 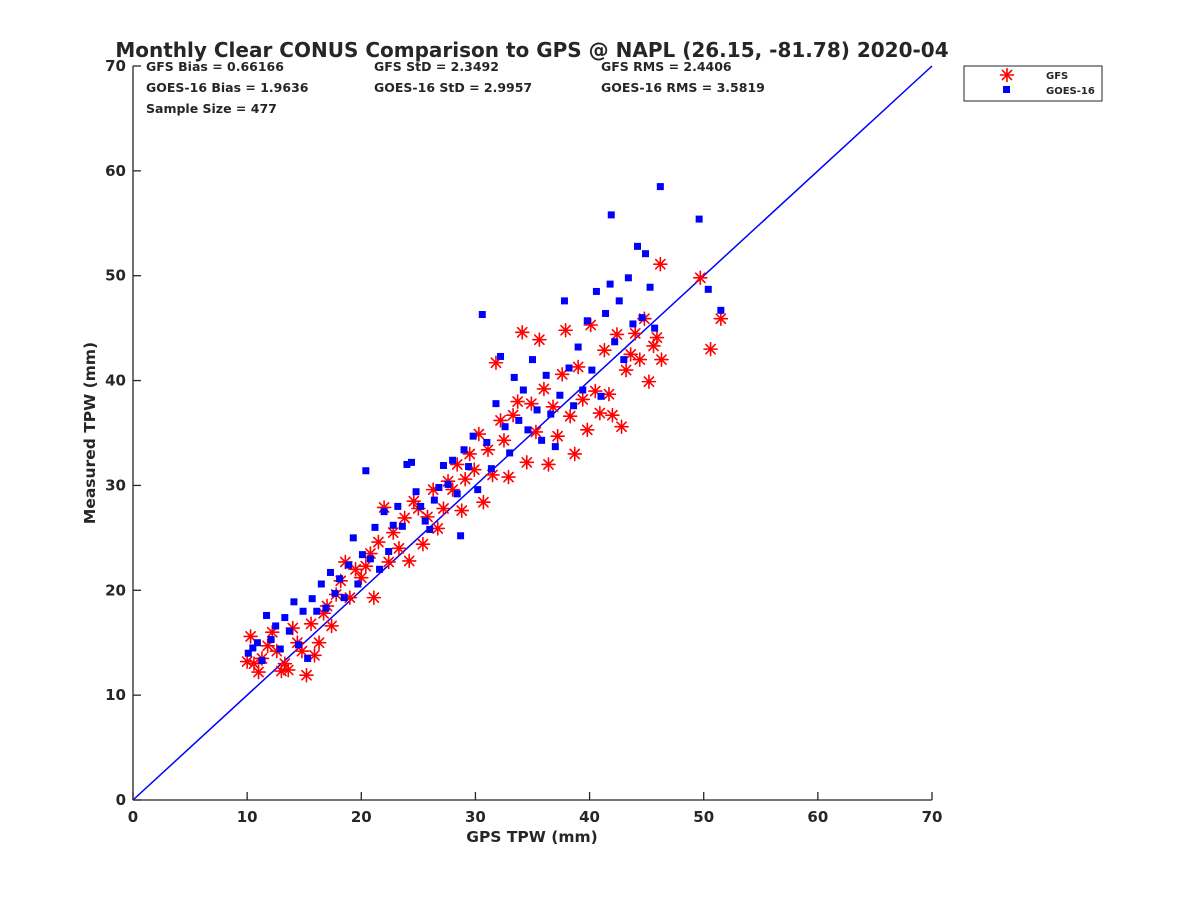 What do you see at coordinates (115, 171) in the screenshot?
I see `y-tick-label: 60` at bounding box center [115, 171].